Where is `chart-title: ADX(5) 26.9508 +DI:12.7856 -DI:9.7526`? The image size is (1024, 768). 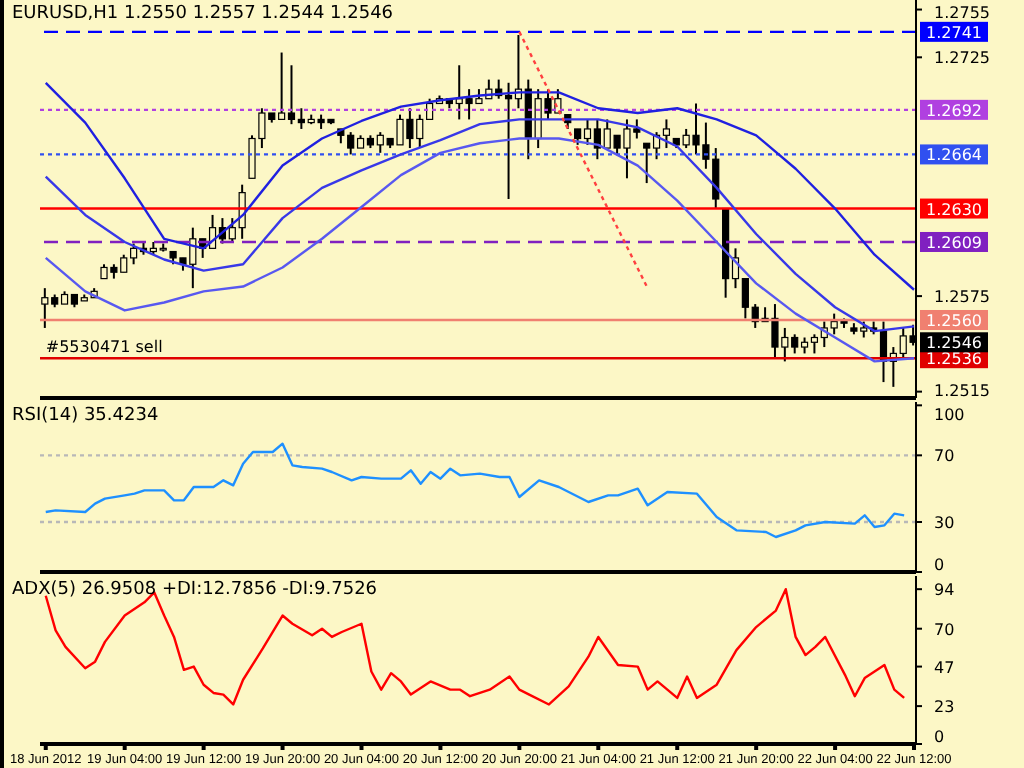 chart-title: ADX(5) 26.9508 +DI:12.7856 -DI:9.7526 is located at coordinates (195, 590).